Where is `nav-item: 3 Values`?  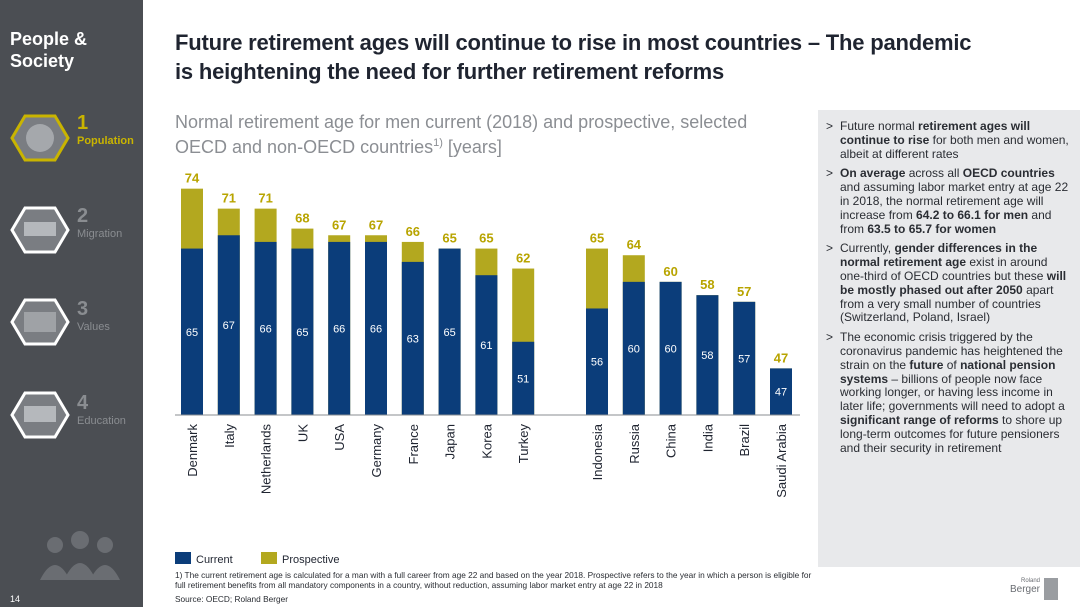
nav-item: 3 Values is located at coordinates (93, 315).